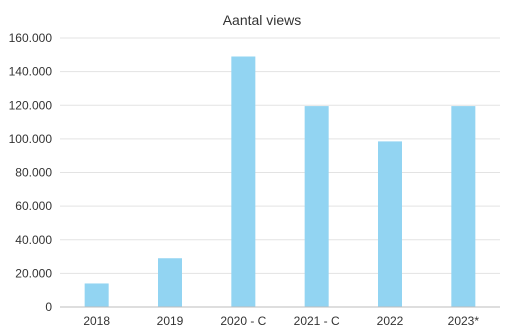 This screenshot has height=329, width=506. Describe the element at coordinates (33, 273) in the screenshot. I see `y-tick-label: 20.000` at that location.